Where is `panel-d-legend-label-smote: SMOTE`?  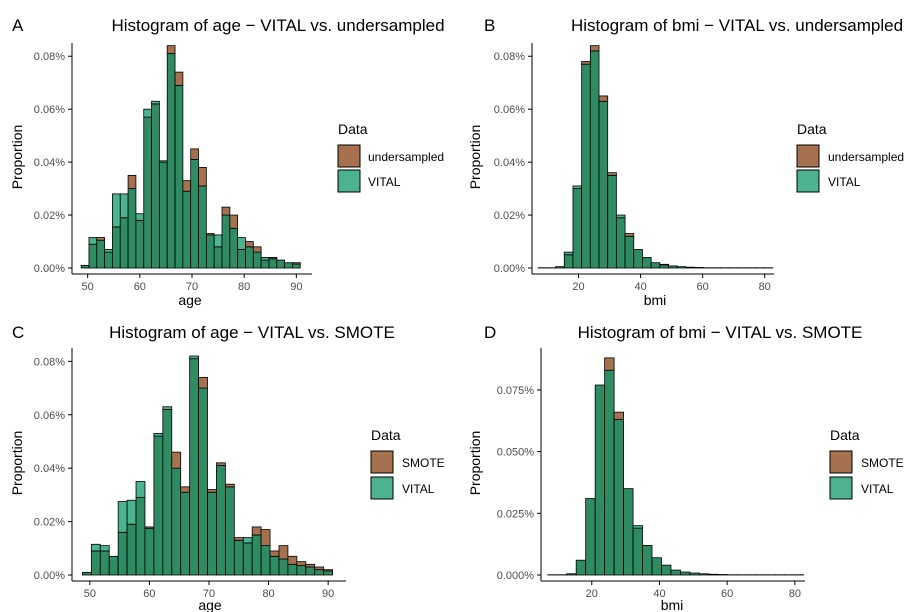
panel-d-legend-label-smote: SMOTE is located at coordinates (882, 463).